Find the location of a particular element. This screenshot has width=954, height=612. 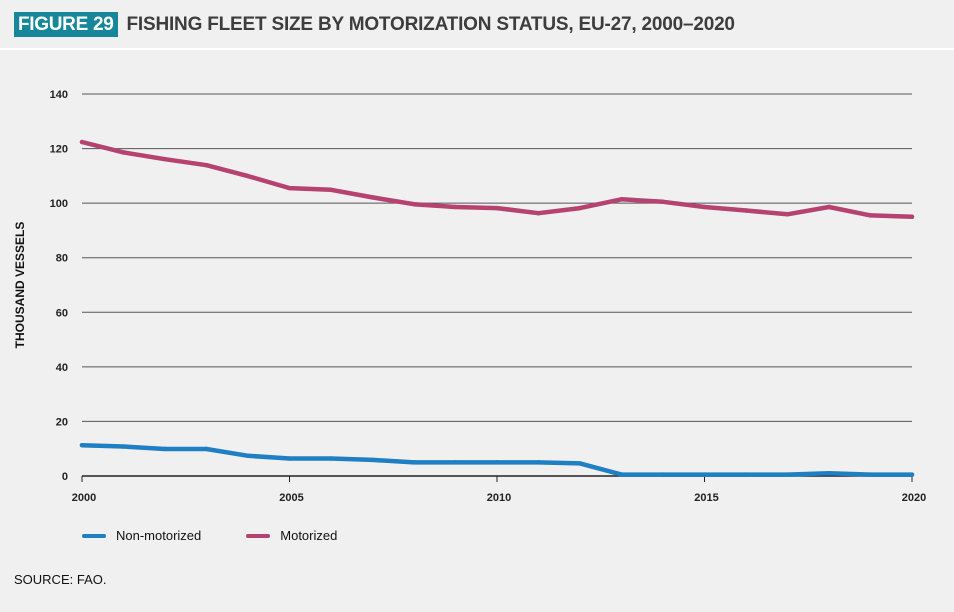

legend-label-non-motorized: Non-motorized is located at coordinates (159, 535).